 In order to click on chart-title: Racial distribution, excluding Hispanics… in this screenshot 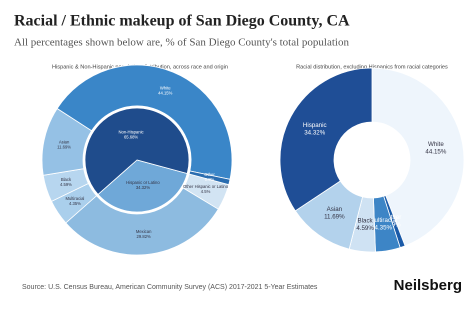, I will do `click(372, 67)`.